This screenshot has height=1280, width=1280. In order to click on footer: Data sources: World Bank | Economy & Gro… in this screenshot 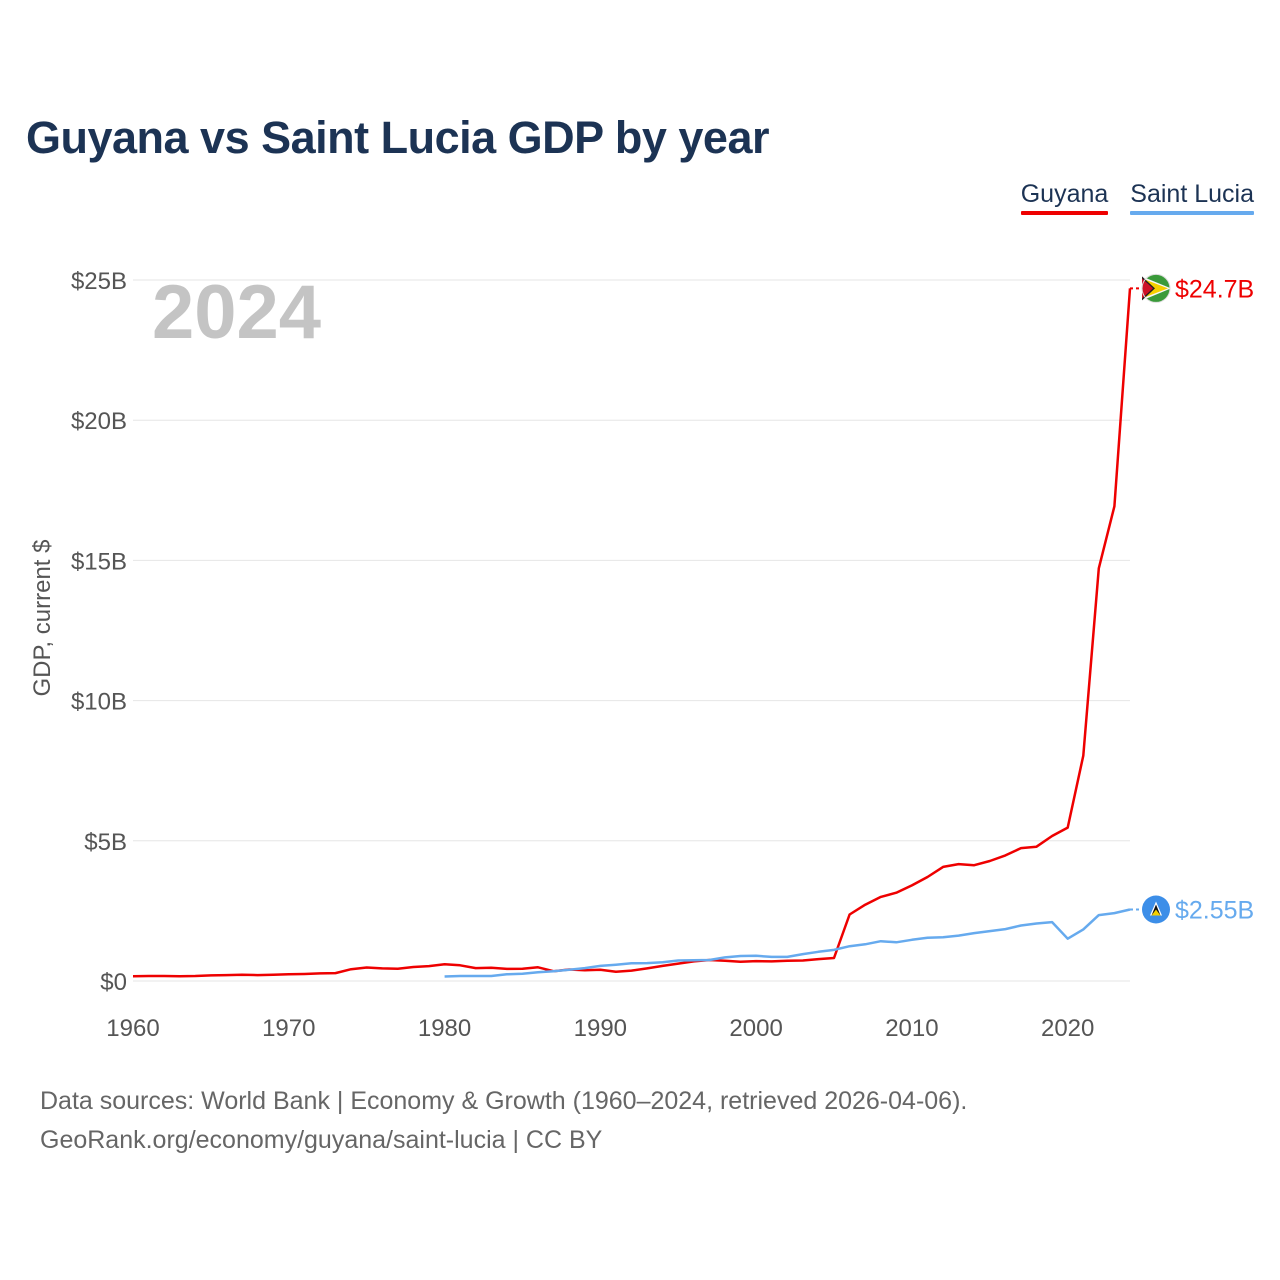, I will do `click(503, 1121)`.